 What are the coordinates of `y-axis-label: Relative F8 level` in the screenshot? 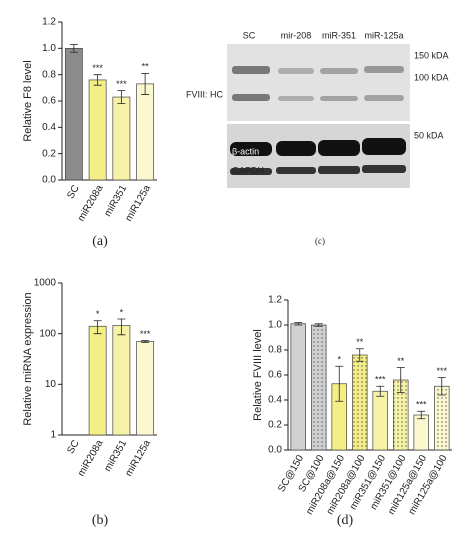 It's located at (28, 100).